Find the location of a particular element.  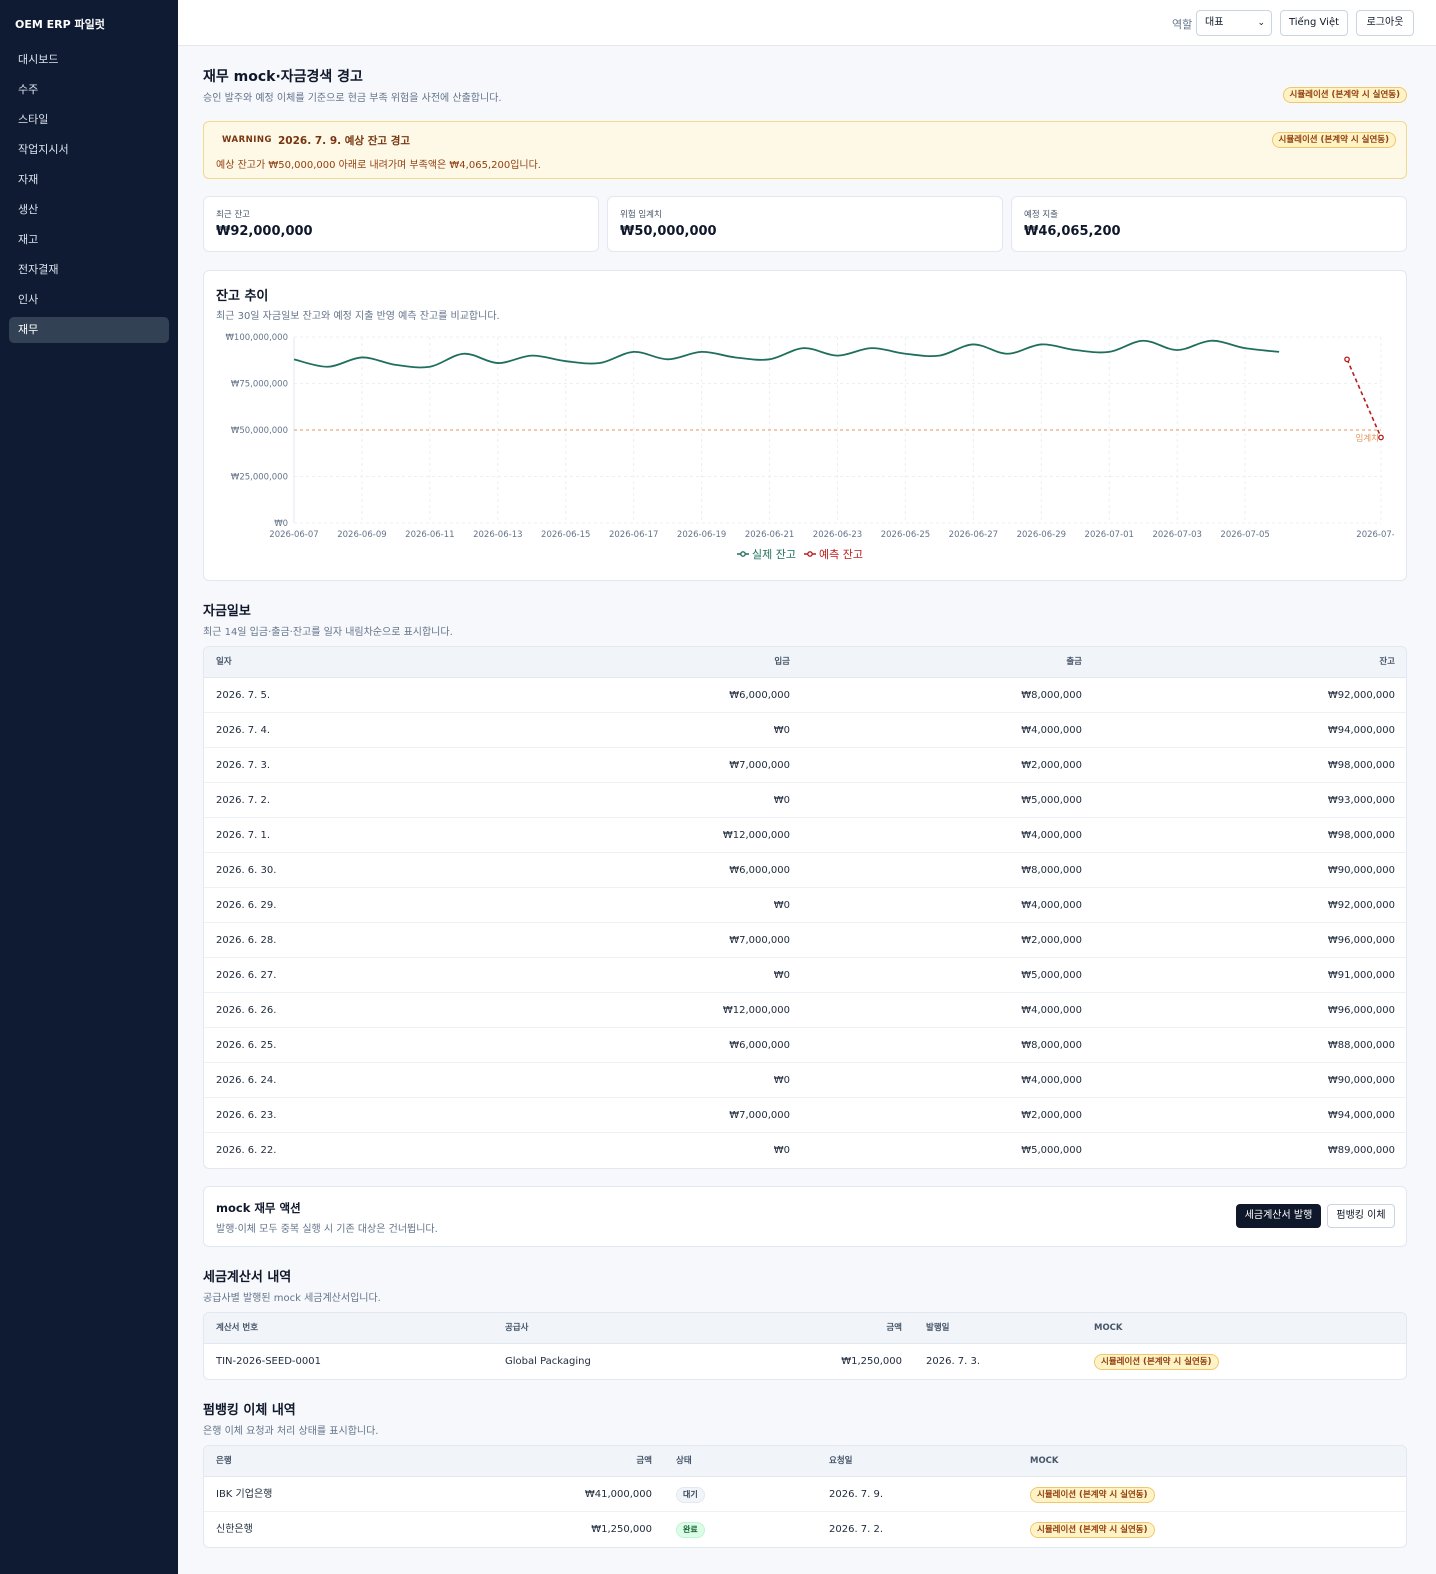

language-button: Tiếng Việt is located at coordinates (1314, 23).